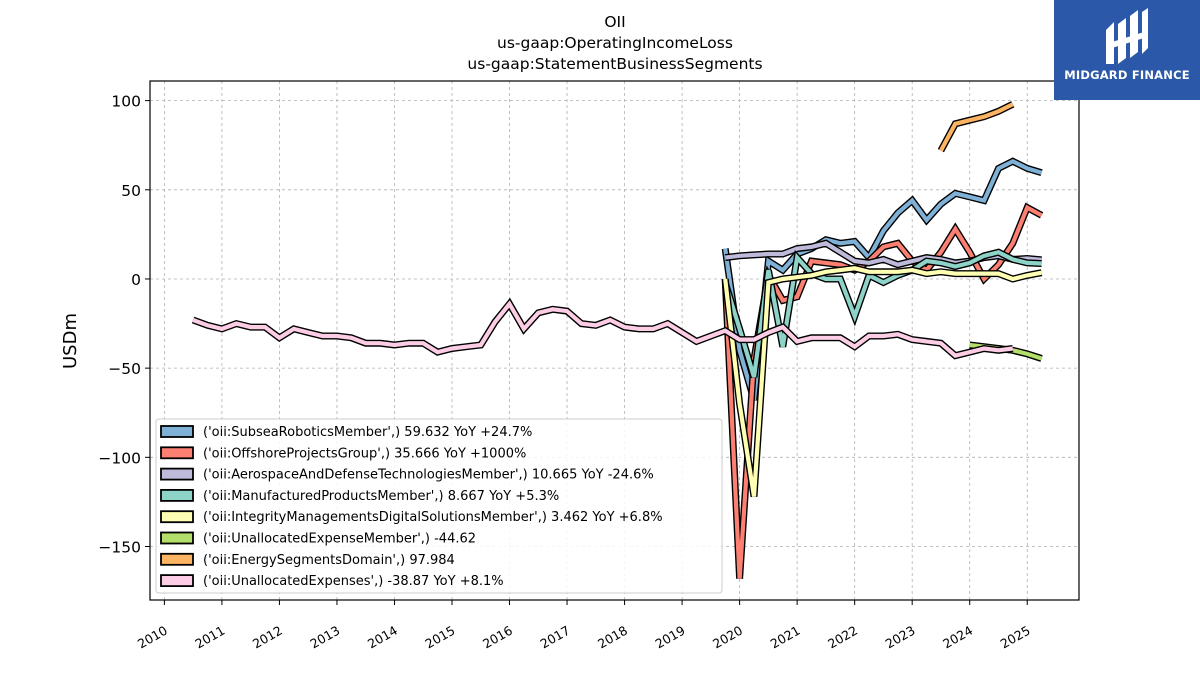  Describe the element at coordinates (1015, 637) in the screenshot. I see `x-tick-label: 2025` at that location.